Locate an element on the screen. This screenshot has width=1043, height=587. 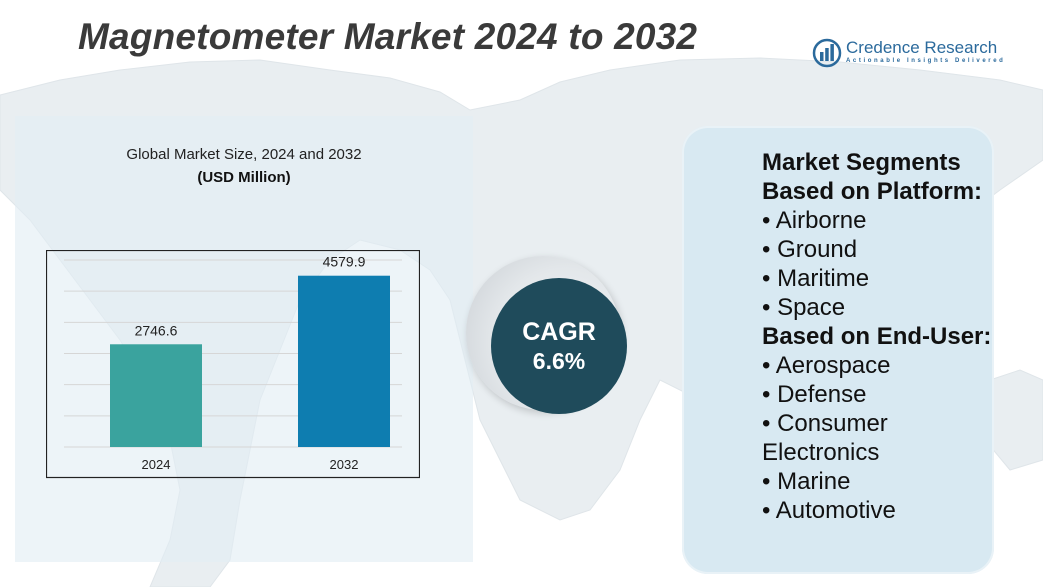
data-label-2032: 4579.9 is located at coordinates (344, 262).